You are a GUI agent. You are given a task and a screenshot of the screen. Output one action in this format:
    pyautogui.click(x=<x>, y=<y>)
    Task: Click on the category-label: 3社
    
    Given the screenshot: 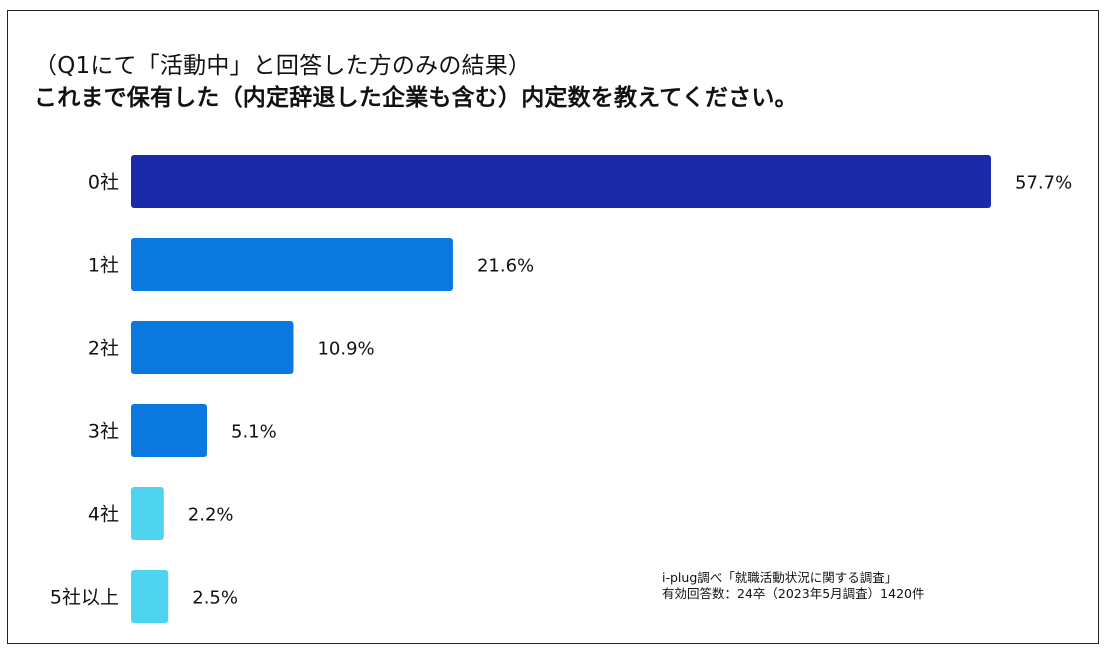 What is the action you would take?
    pyautogui.click(x=103, y=432)
    